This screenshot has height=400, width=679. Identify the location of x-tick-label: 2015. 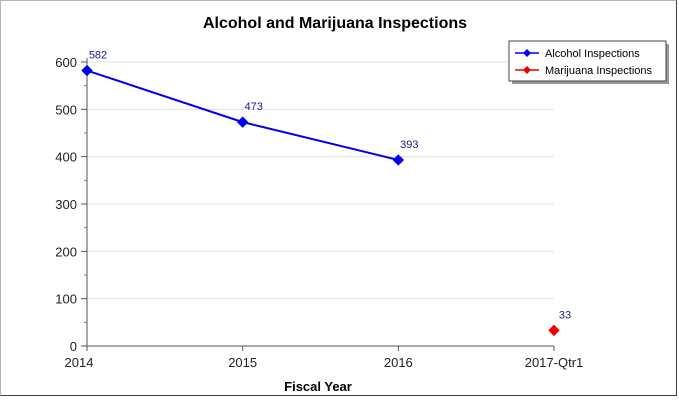
(242, 362).